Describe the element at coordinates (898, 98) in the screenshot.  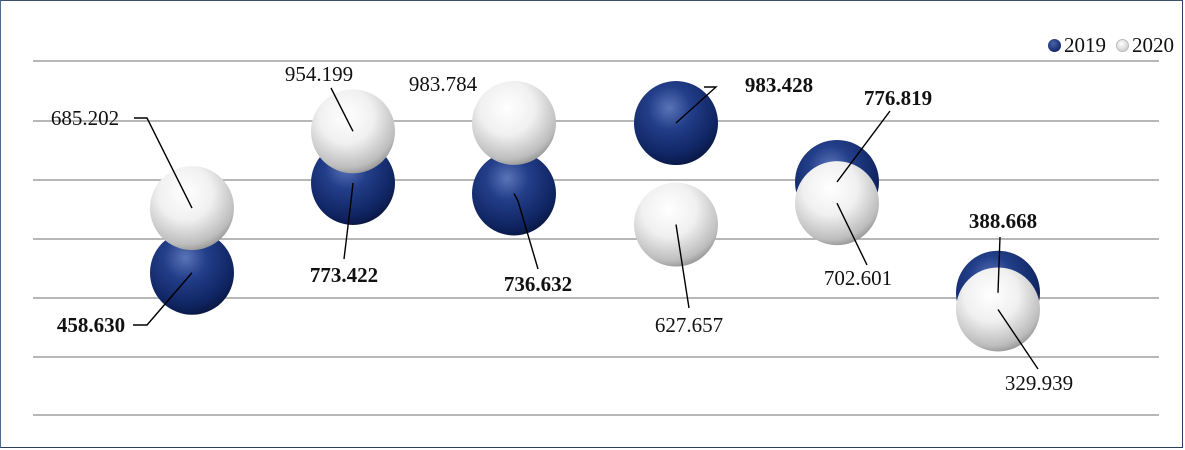
I see `data-label-2019-5: 776.819` at that location.